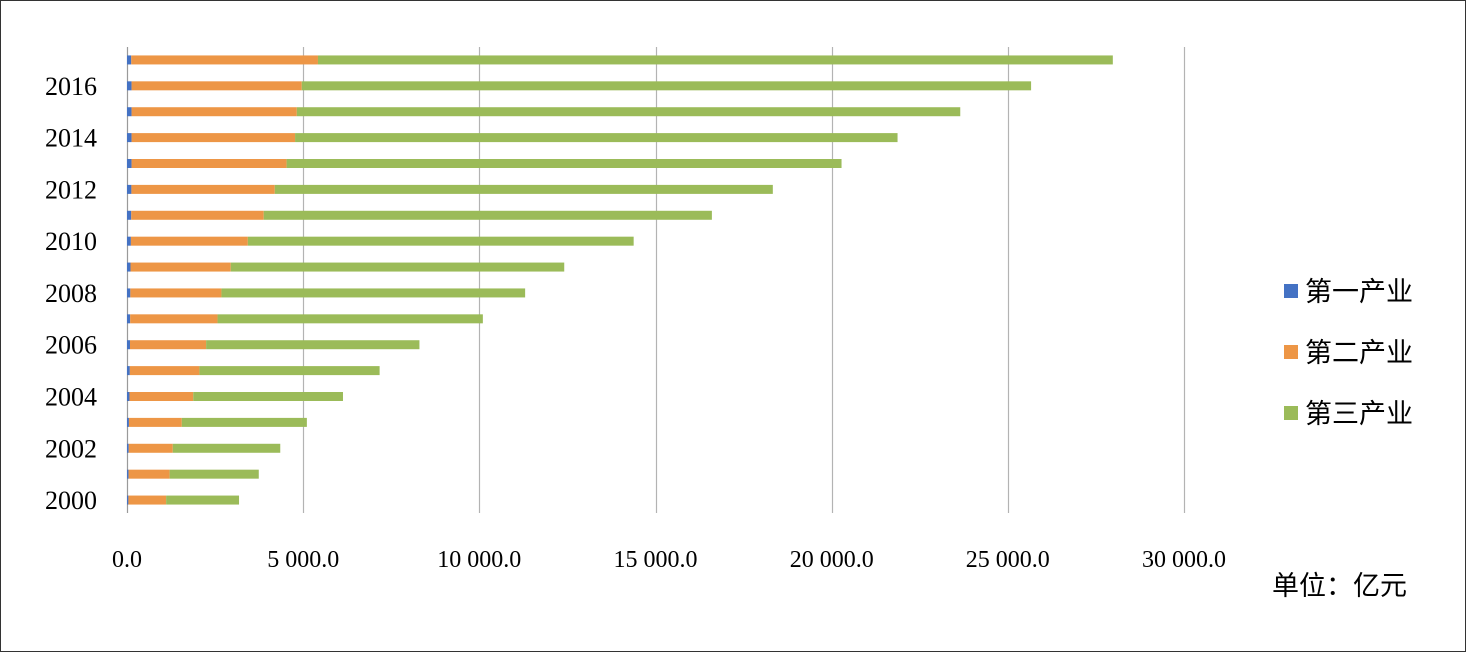 The image size is (1466, 652). Describe the element at coordinates (479, 560) in the screenshot. I see `x-tick-label: 10 000.0` at that location.